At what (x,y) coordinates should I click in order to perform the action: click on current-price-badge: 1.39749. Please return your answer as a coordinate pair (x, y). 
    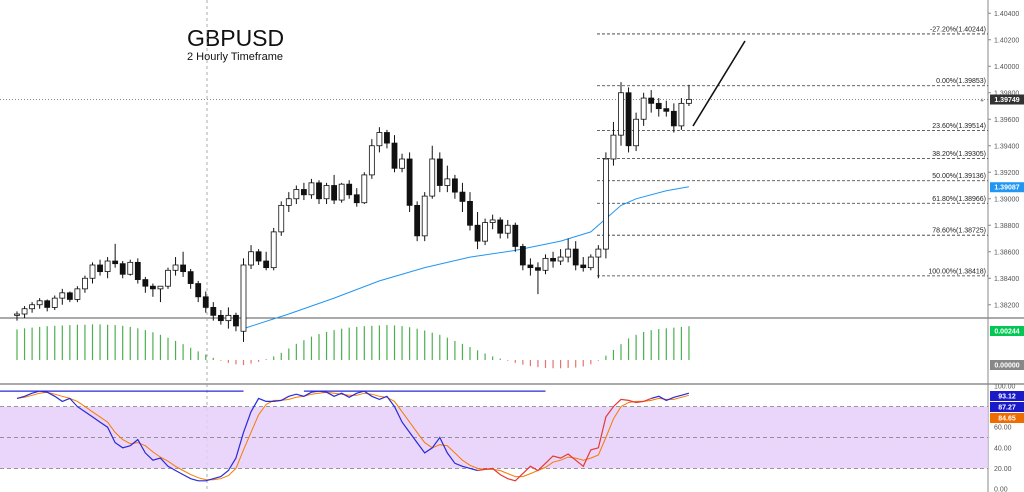
    Looking at the image, I should click on (1007, 99).